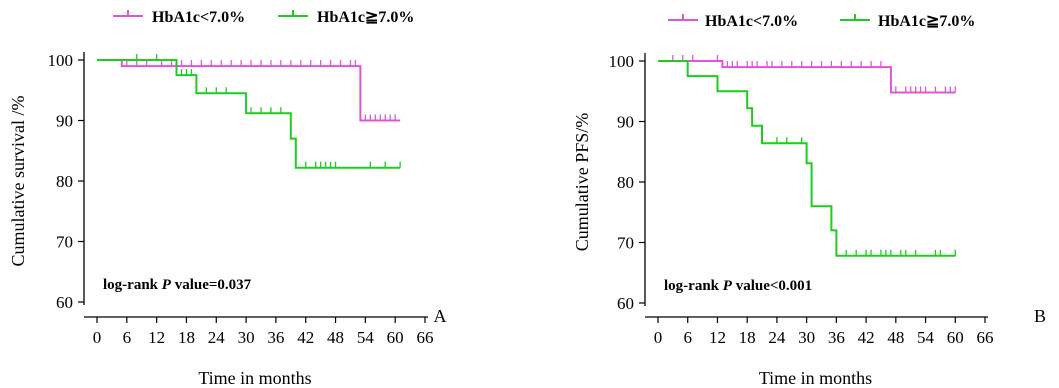  What do you see at coordinates (177, 285) in the screenshot?
I see `logrank-annotation: log-rank P value=0.037` at bounding box center [177, 285].